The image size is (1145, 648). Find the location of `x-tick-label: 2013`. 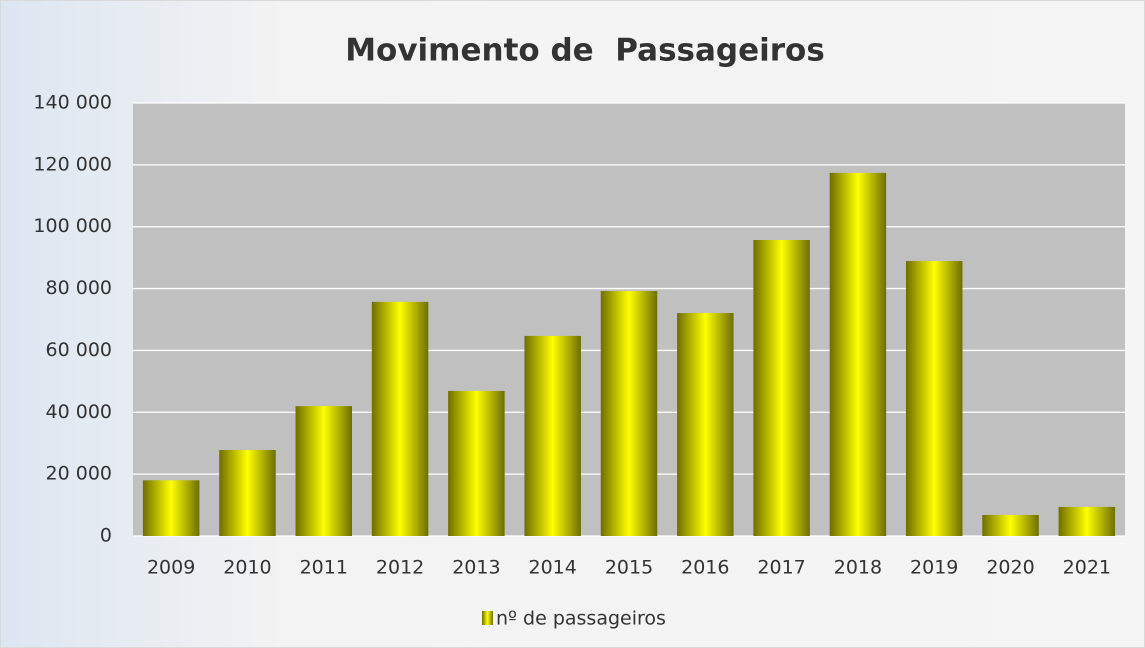

x-tick-label: 2013 is located at coordinates (476, 568).